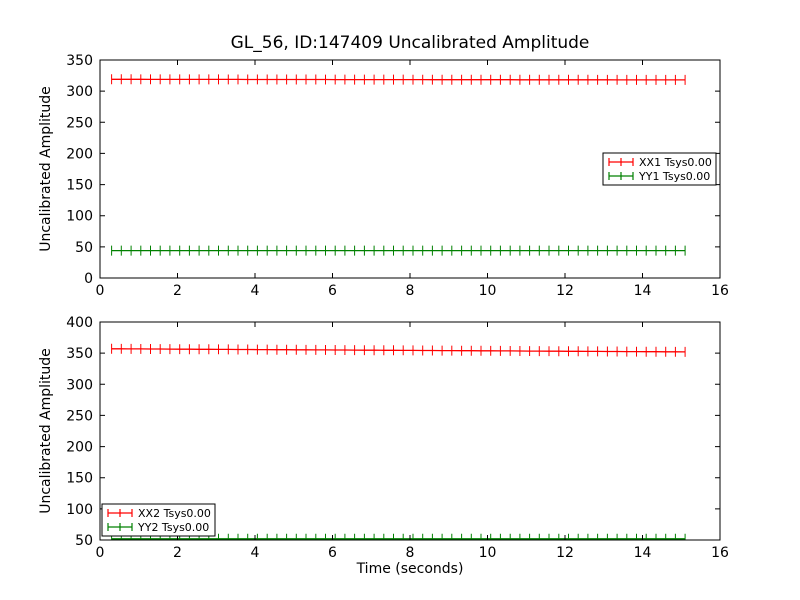 The width and height of the screenshot is (800, 600). I want to click on legend-label: YY1 Tsys0.00, so click(674, 176).